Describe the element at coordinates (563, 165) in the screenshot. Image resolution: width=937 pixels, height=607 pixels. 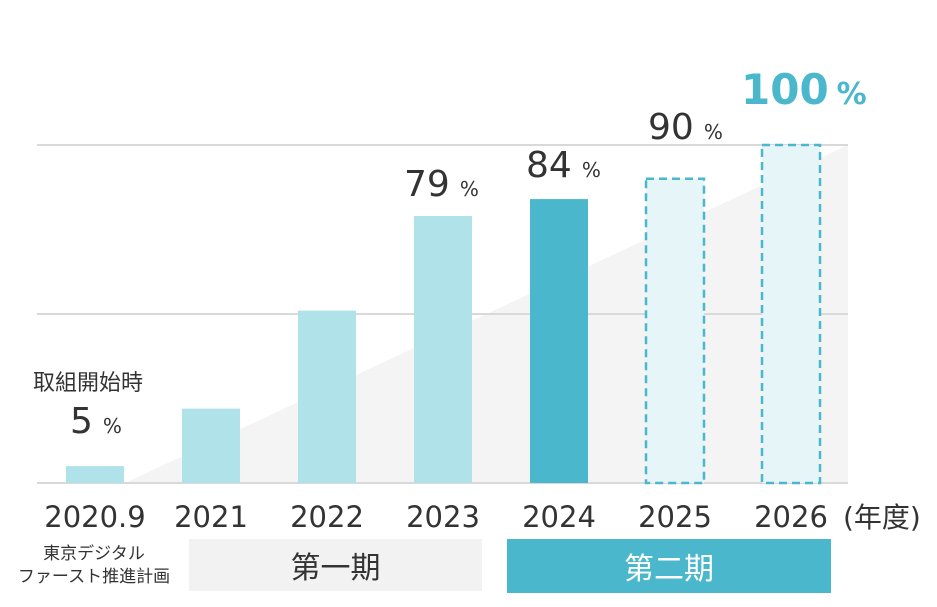
I see `data-label-2024: 84%` at that location.